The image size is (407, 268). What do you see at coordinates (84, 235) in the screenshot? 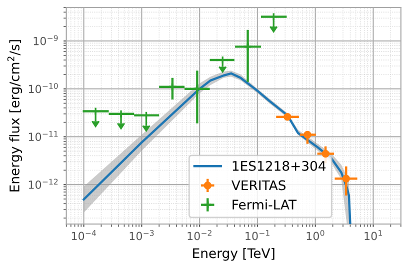
I see `x-tick-label: 10$^{−4}$` at bounding box center [84, 235].